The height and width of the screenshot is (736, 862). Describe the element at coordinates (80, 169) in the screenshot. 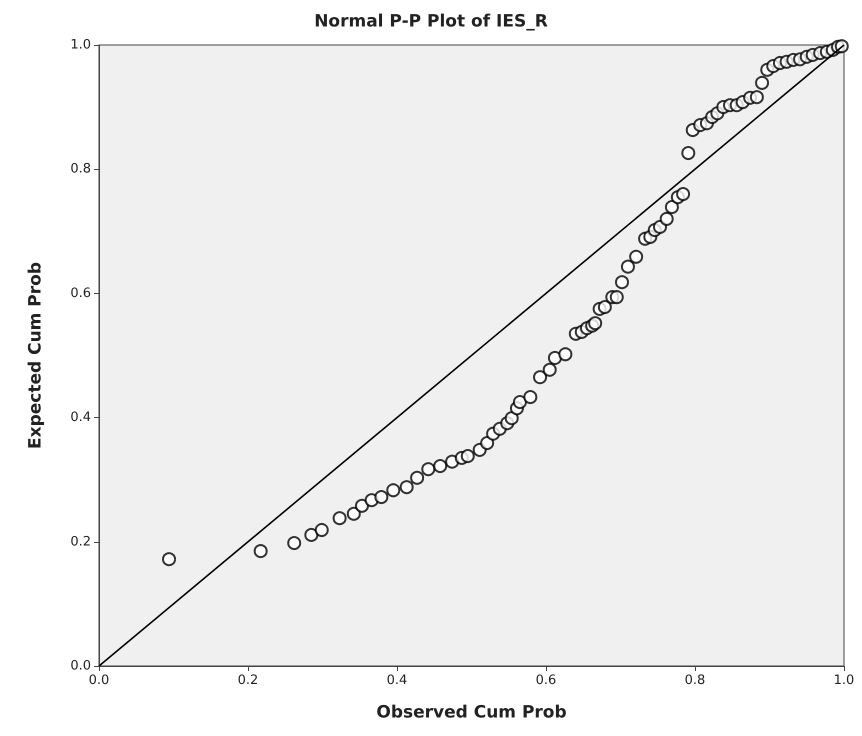

I see `y-tick-label: 0.8` at that location.